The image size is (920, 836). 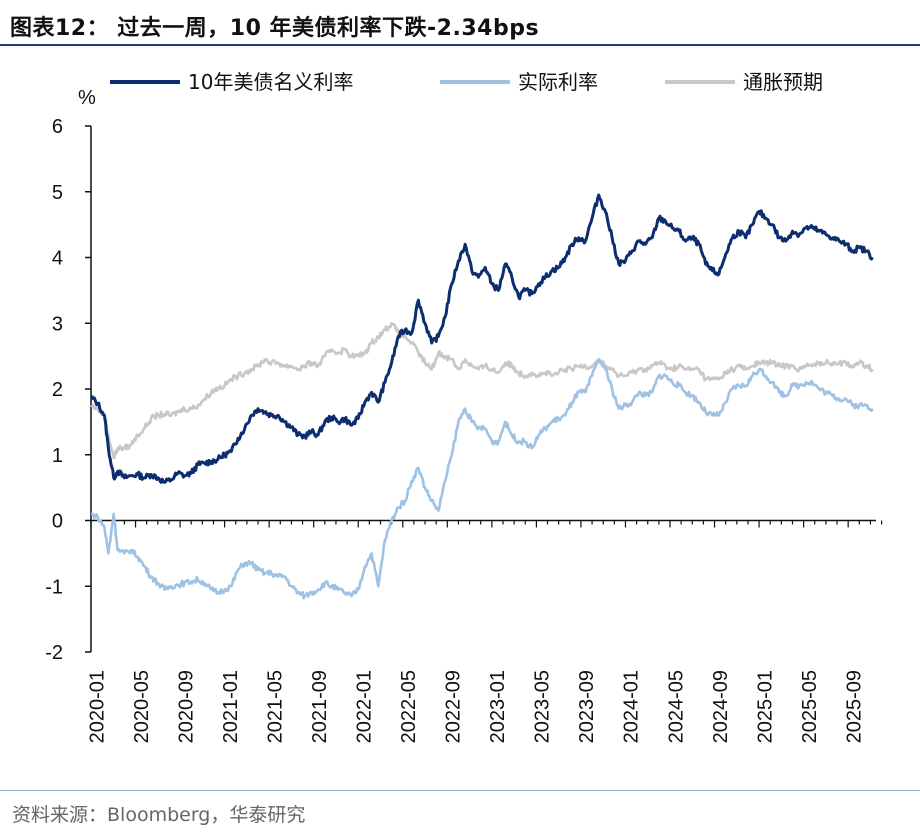 What do you see at coordinates (543, 706) in the screenshot?
I see `x-tick-label: 2023-05` at bounding box center [543, 706].